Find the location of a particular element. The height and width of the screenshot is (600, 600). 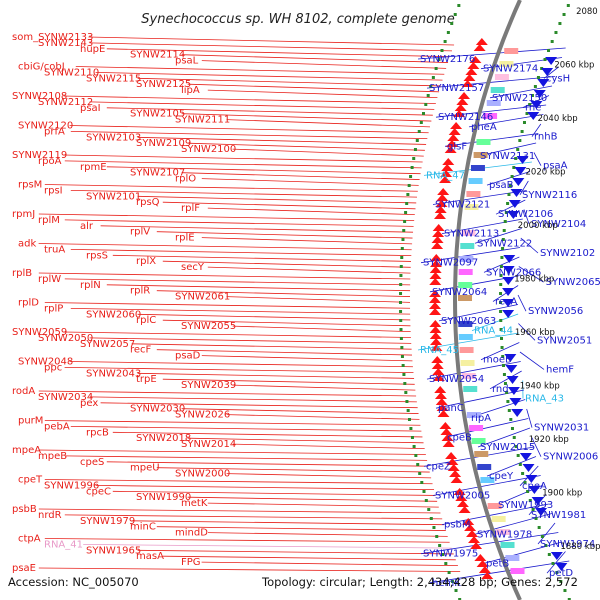

feature-label-reverse: SYNW2122 is located at coordinates (504, 243).